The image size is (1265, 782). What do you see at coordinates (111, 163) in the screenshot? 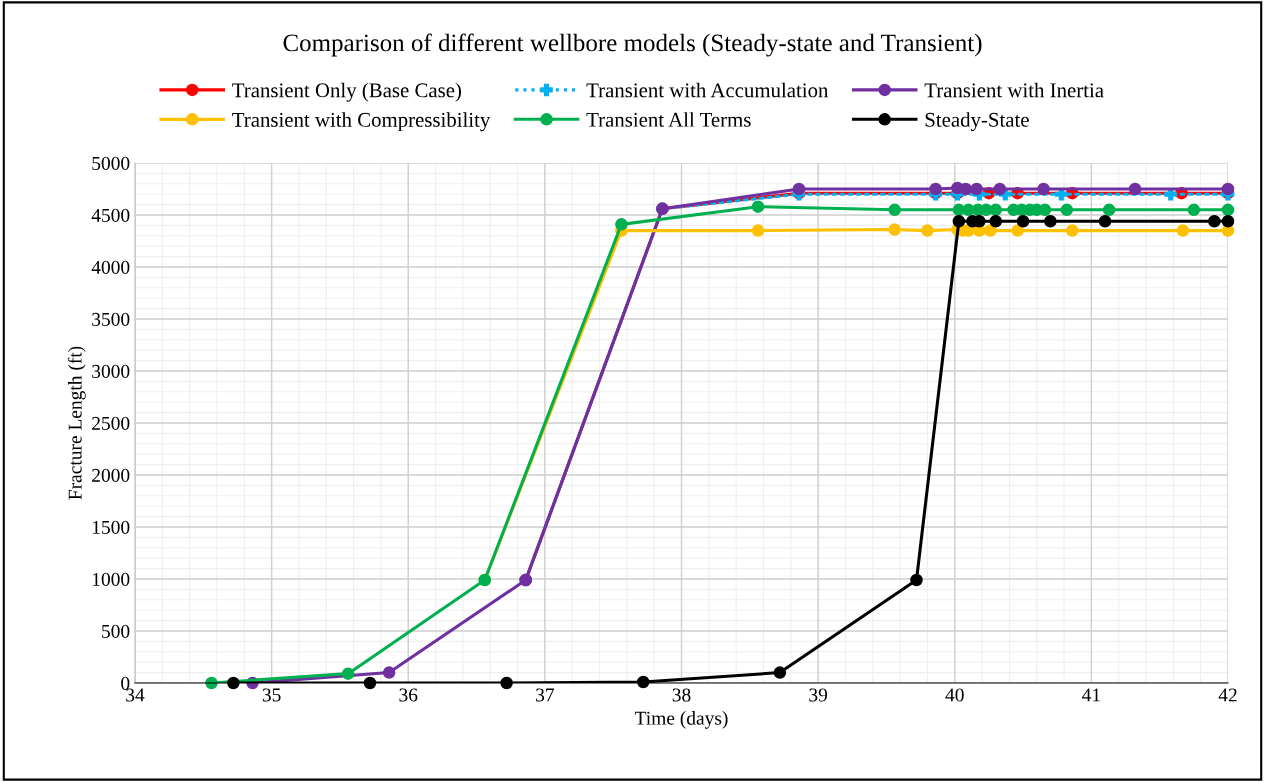
I see `y-tick-label: 5000` at bounding box center [111, 163].